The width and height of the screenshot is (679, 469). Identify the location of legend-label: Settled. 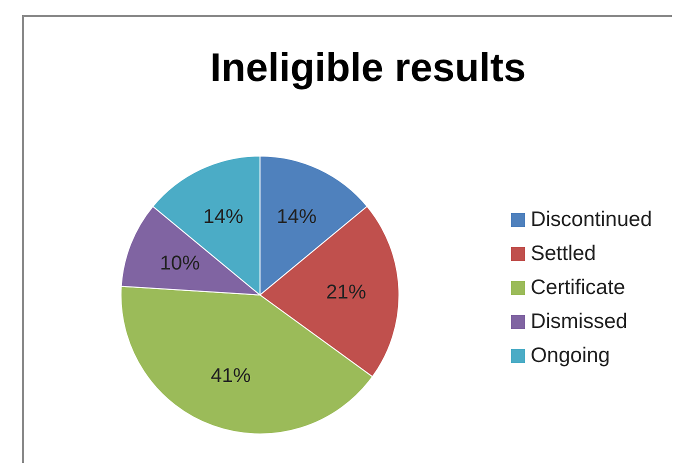
(563, 254).